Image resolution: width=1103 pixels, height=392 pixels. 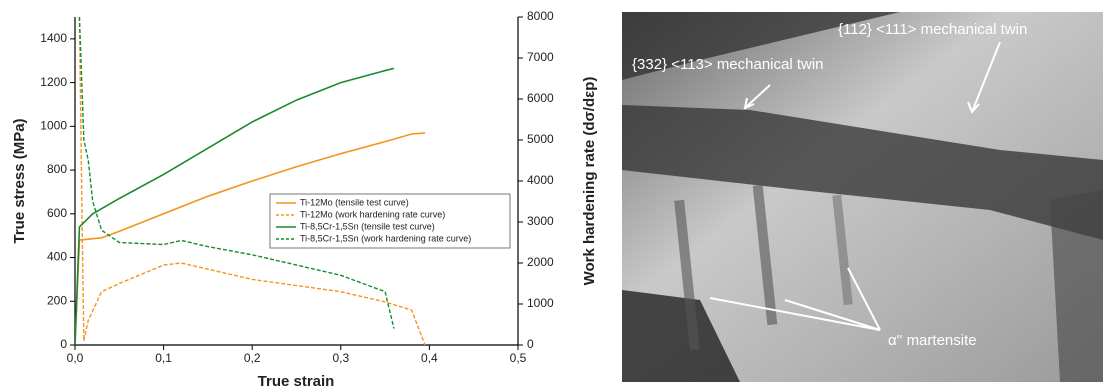 I want to click on legend-label: Ti-12Mo (tensile test curve), so click(x=354, y=202).